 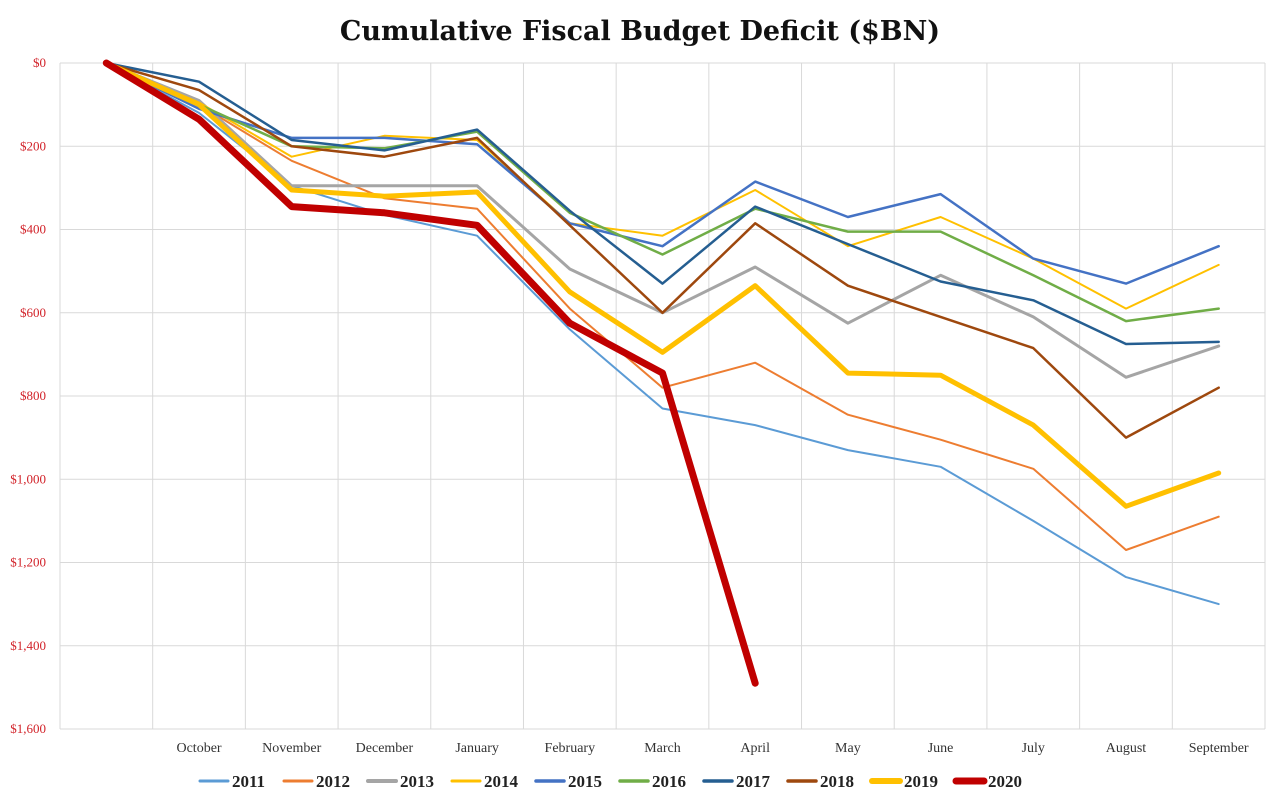 I want to click on x-tick-label: February, so click(x=570, y=748).